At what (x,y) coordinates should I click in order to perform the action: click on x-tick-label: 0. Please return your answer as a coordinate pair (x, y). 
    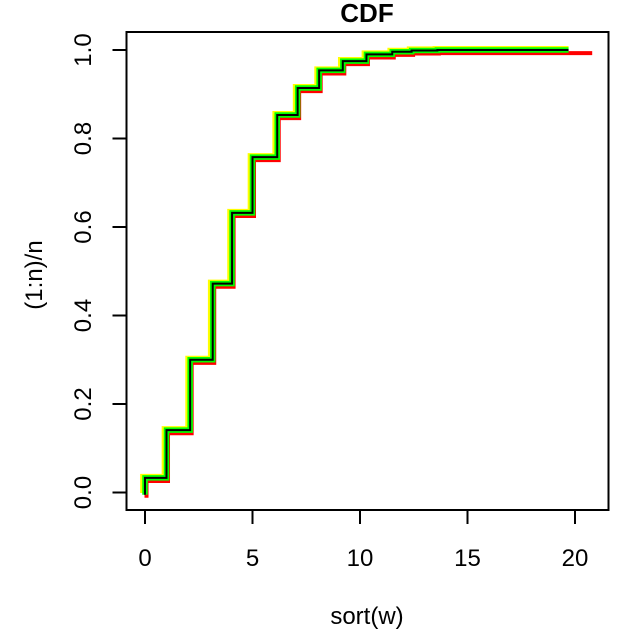
    Looking at the image, I should click on (144, 558).